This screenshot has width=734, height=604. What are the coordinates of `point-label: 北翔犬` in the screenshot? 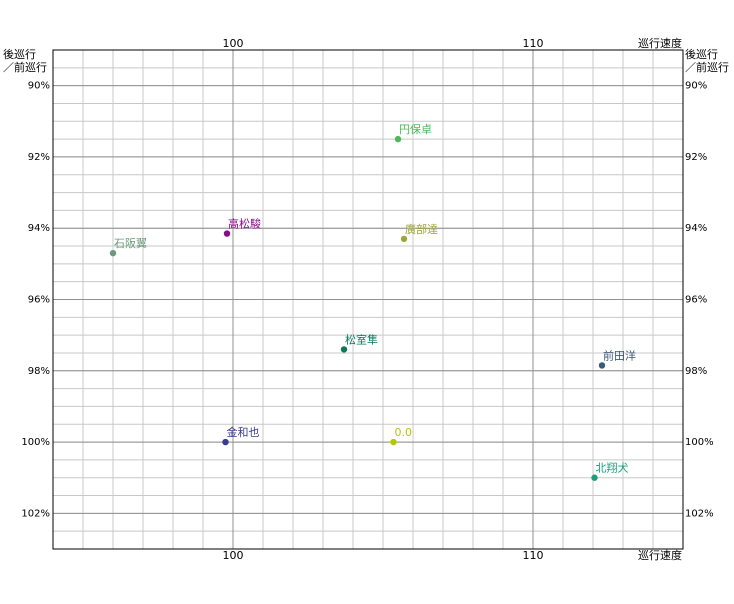 It's located at (612, 468).